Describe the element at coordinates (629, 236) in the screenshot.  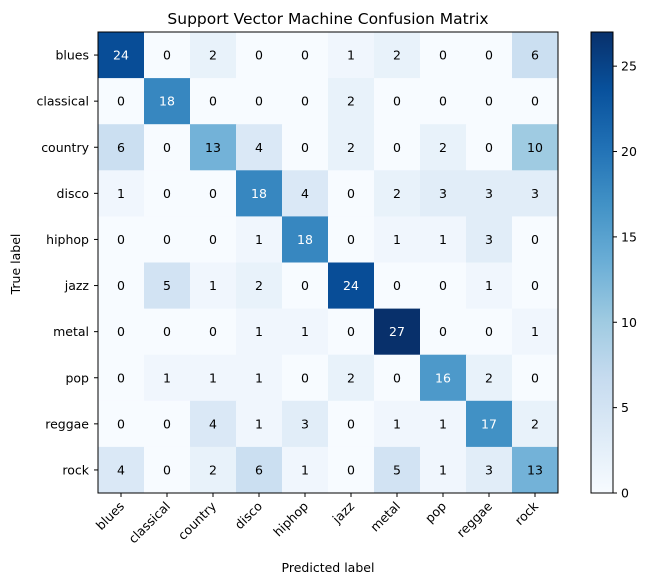
I see `colorbar-tick-label: 15` at that location.